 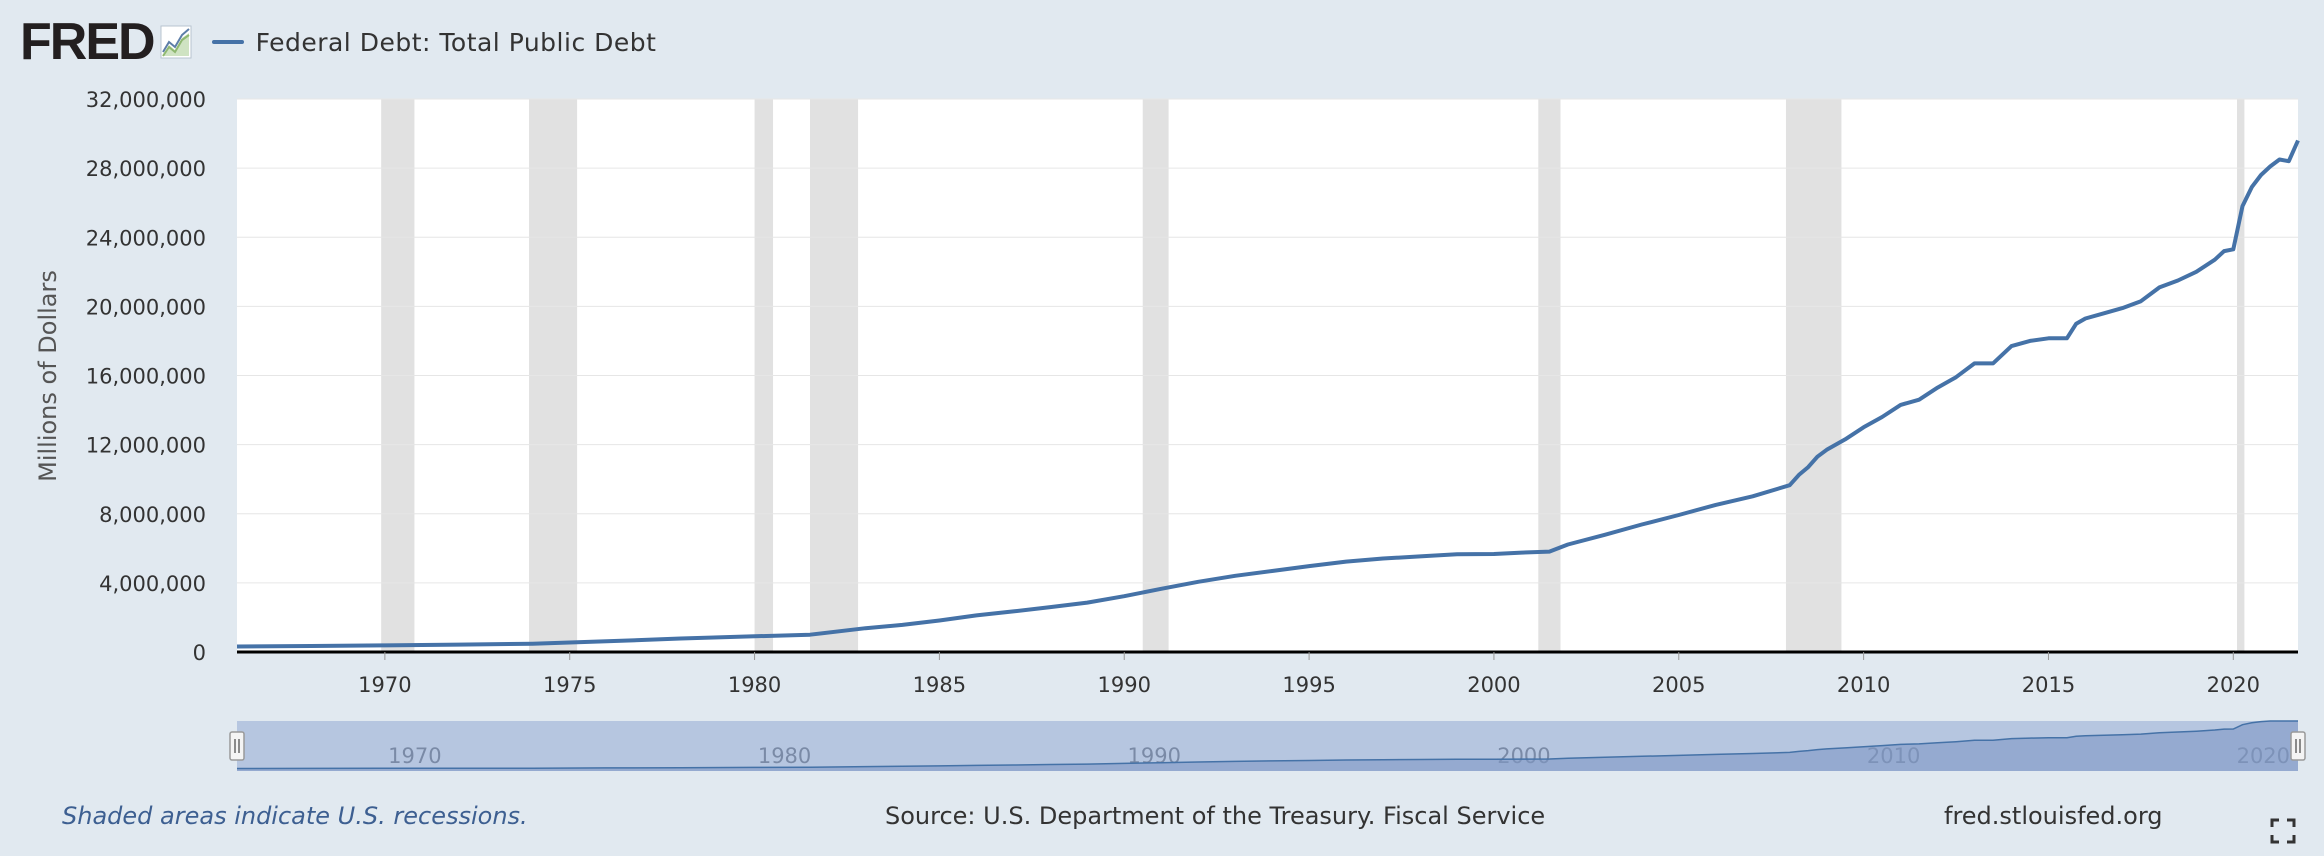 What do you see at coordinates (1678, 685) in the screenshot?
I see `x-tick-label: 2005` at bounding box center [1678, 685].